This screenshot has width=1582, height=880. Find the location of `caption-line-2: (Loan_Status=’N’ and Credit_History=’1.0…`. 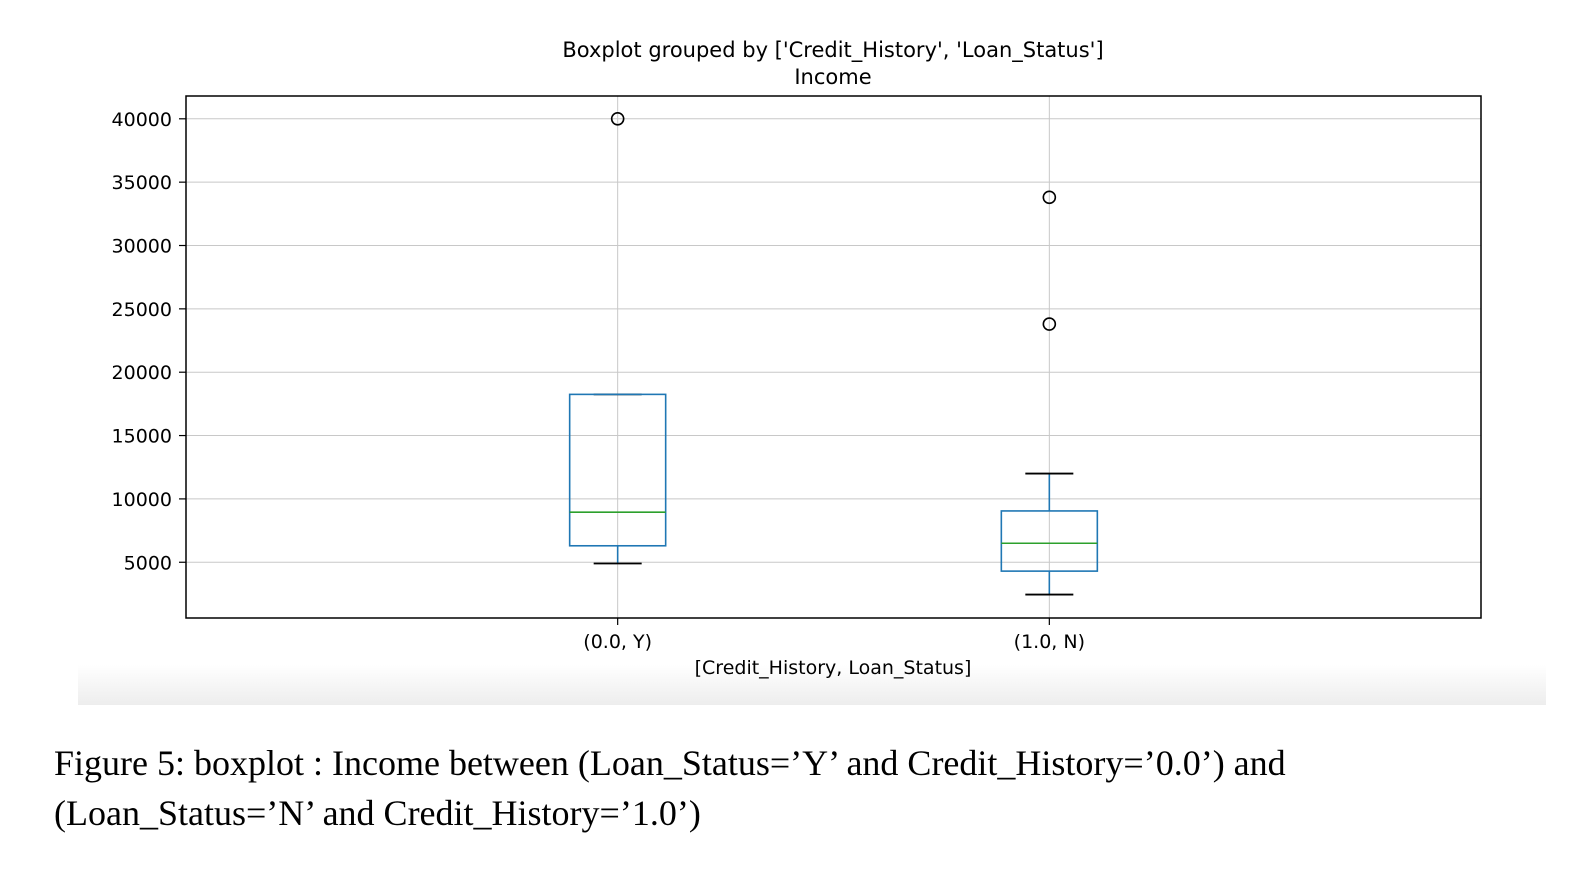

caption-line-2: (Loan_Status=’N’ and Credit_History=’1.0… is located at coordinates (377, 813).